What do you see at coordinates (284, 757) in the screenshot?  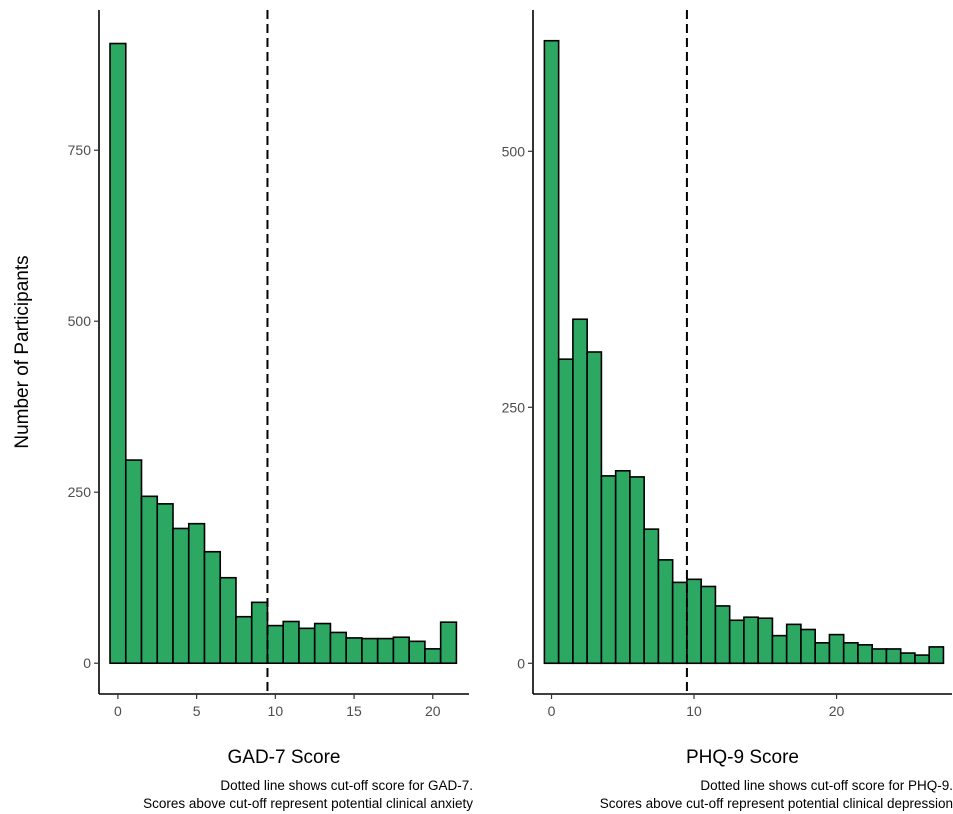 I see `x-axis-title: GAD-7 Score` at bounding box center [284, 757].